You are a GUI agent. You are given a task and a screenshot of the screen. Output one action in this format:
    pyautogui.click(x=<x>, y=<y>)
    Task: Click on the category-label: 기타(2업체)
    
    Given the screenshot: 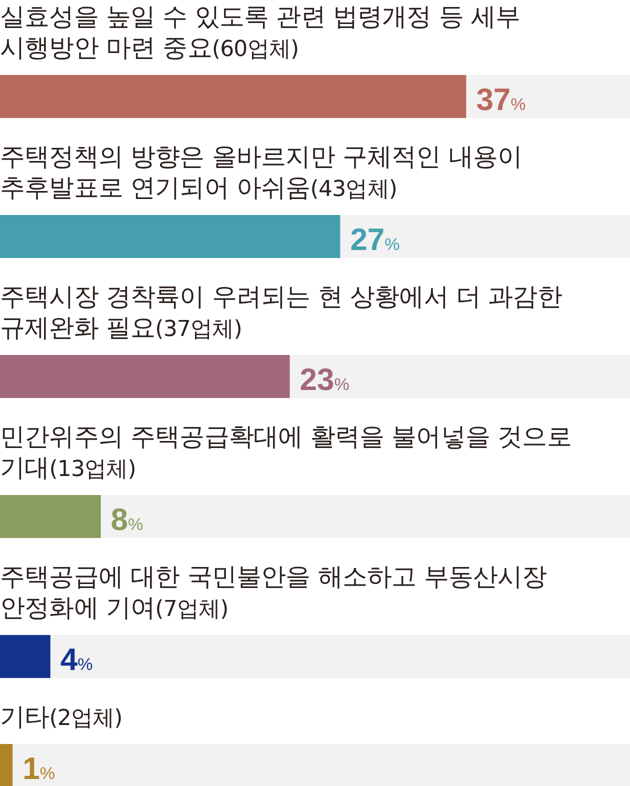 What is the action you would take?
    pyautogui.click(x=61, y=716)
    